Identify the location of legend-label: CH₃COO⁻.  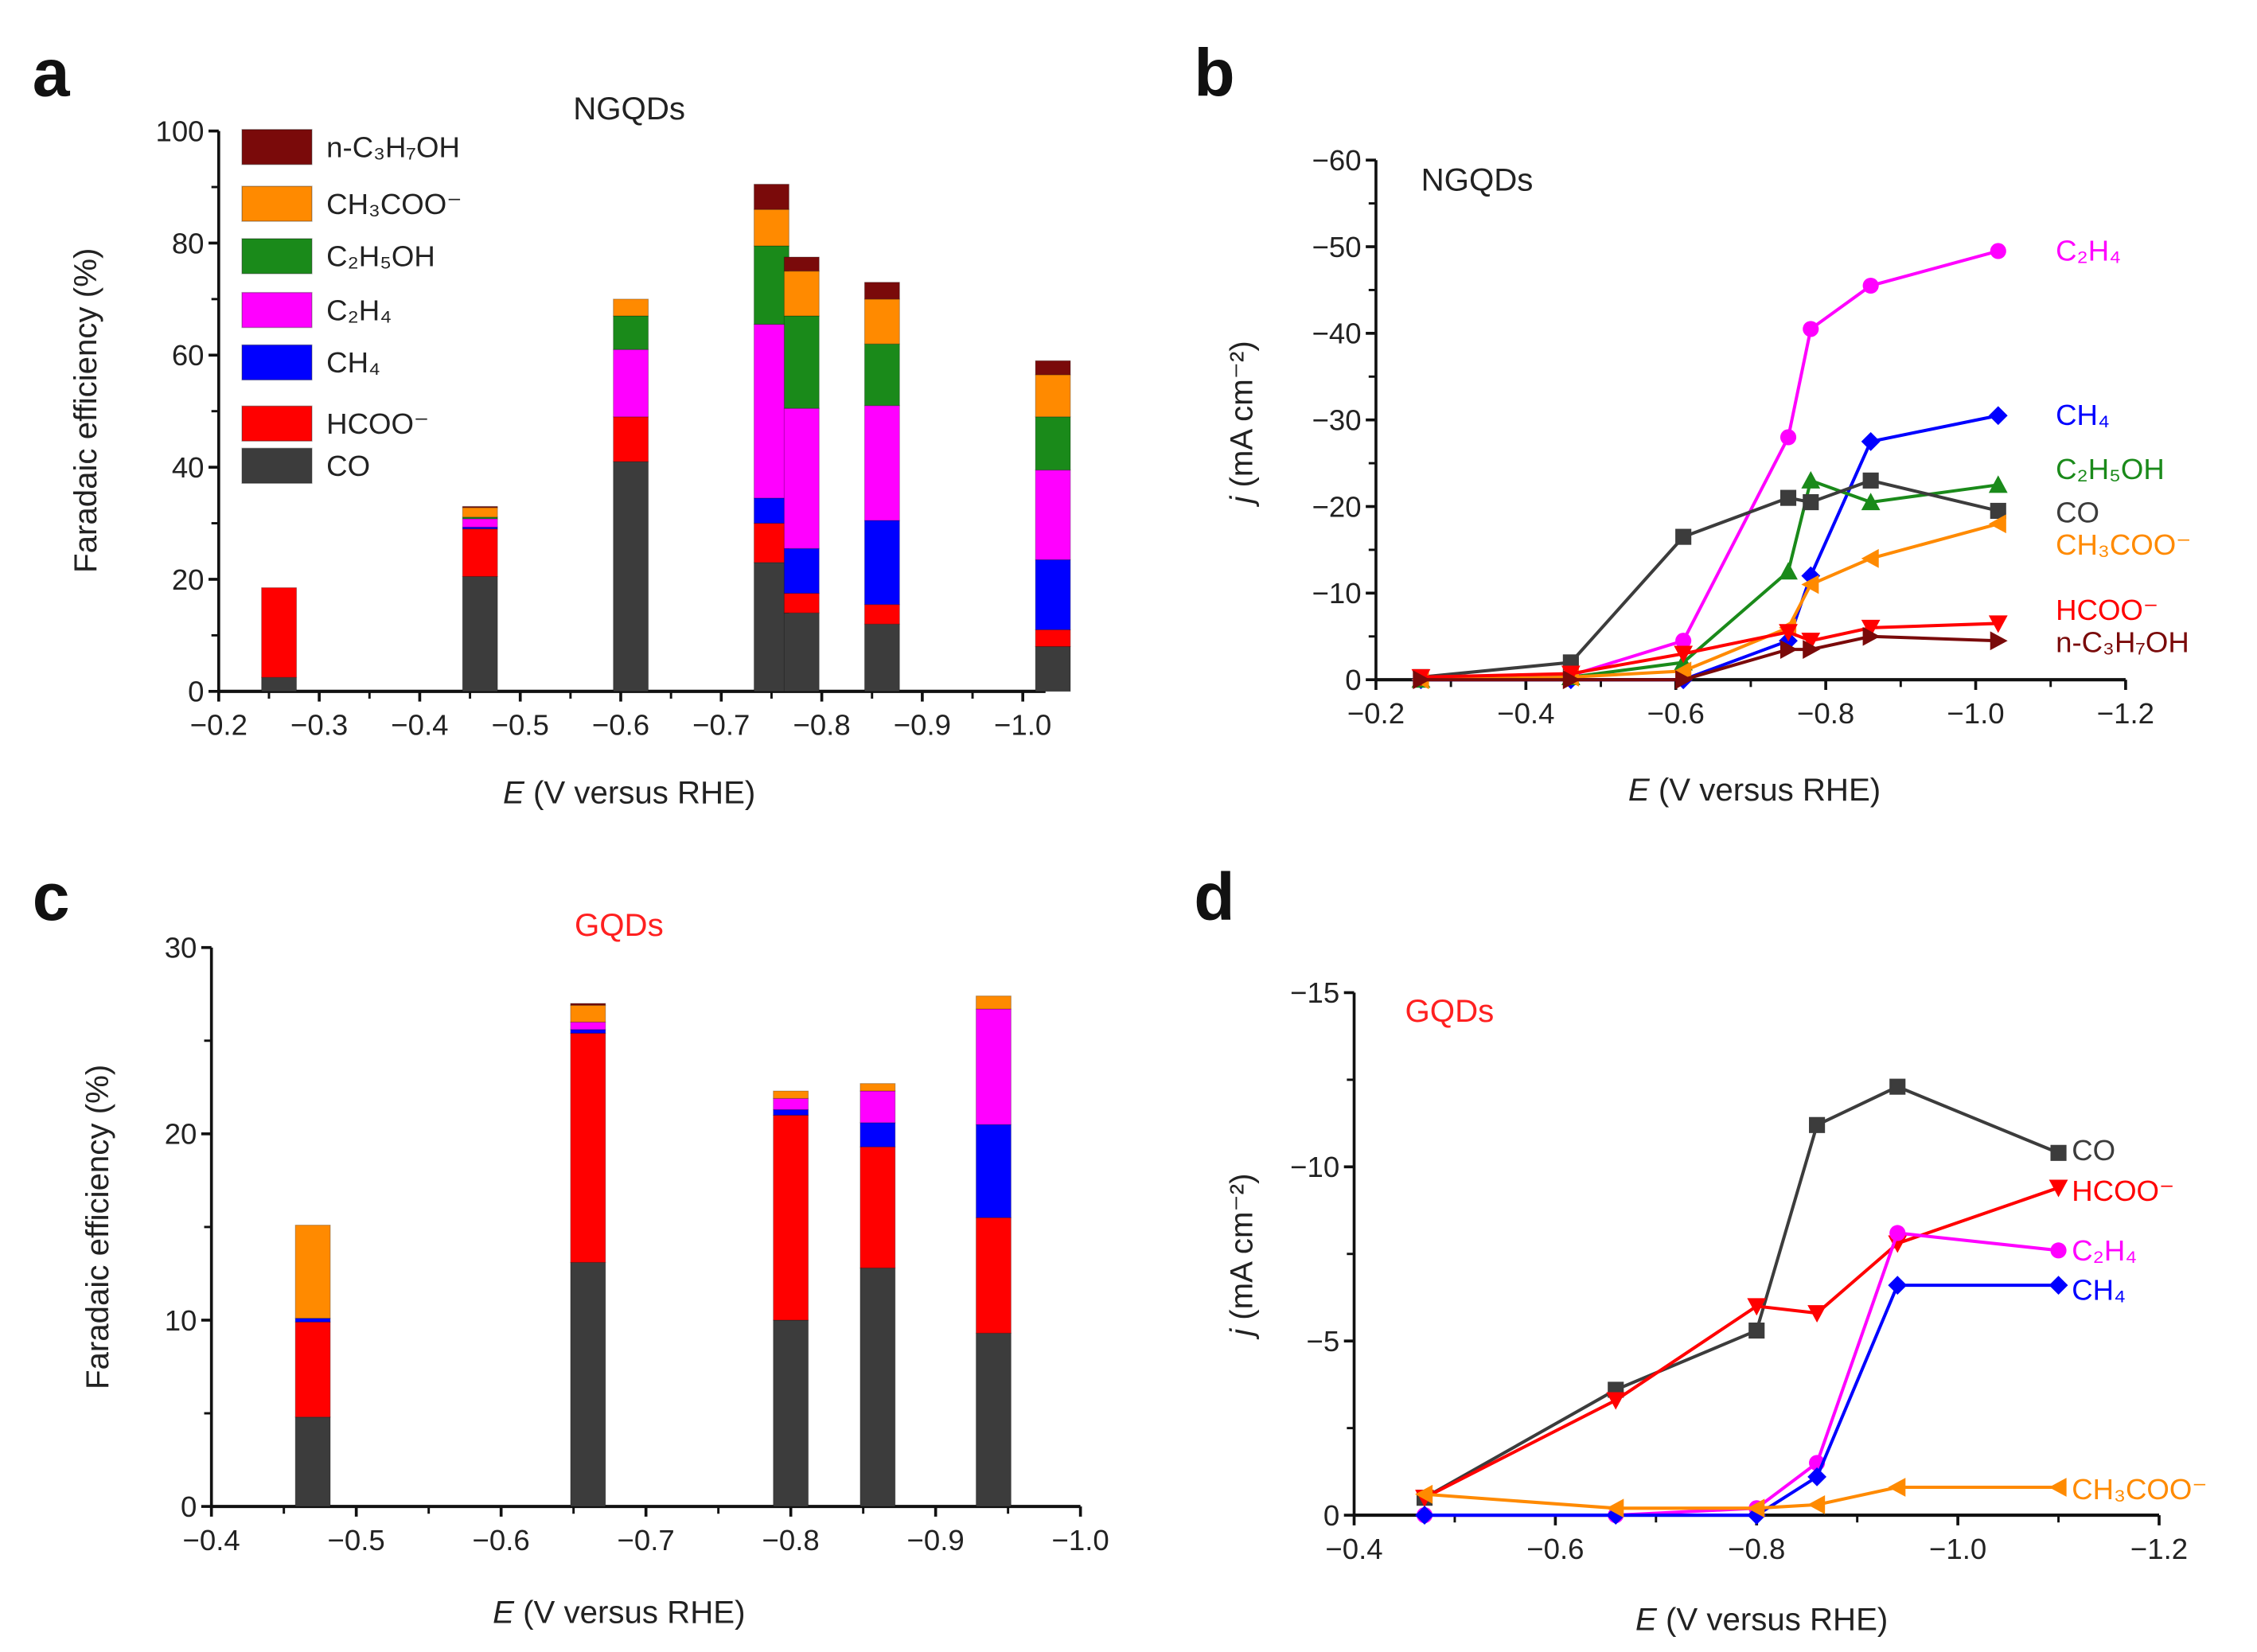
(394, 204).